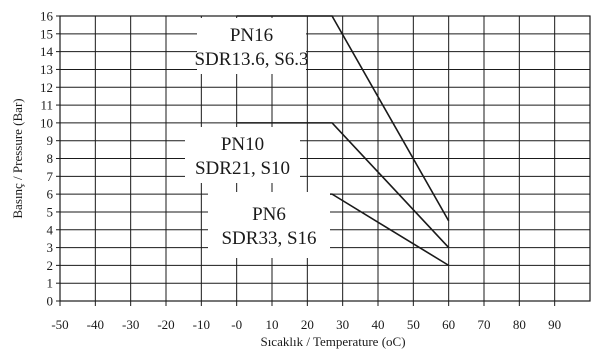 The image size is (598, 350). Describe the element at coordinates (50, 211) in the screenshot. I see `y-tick-label: 5` at that location.